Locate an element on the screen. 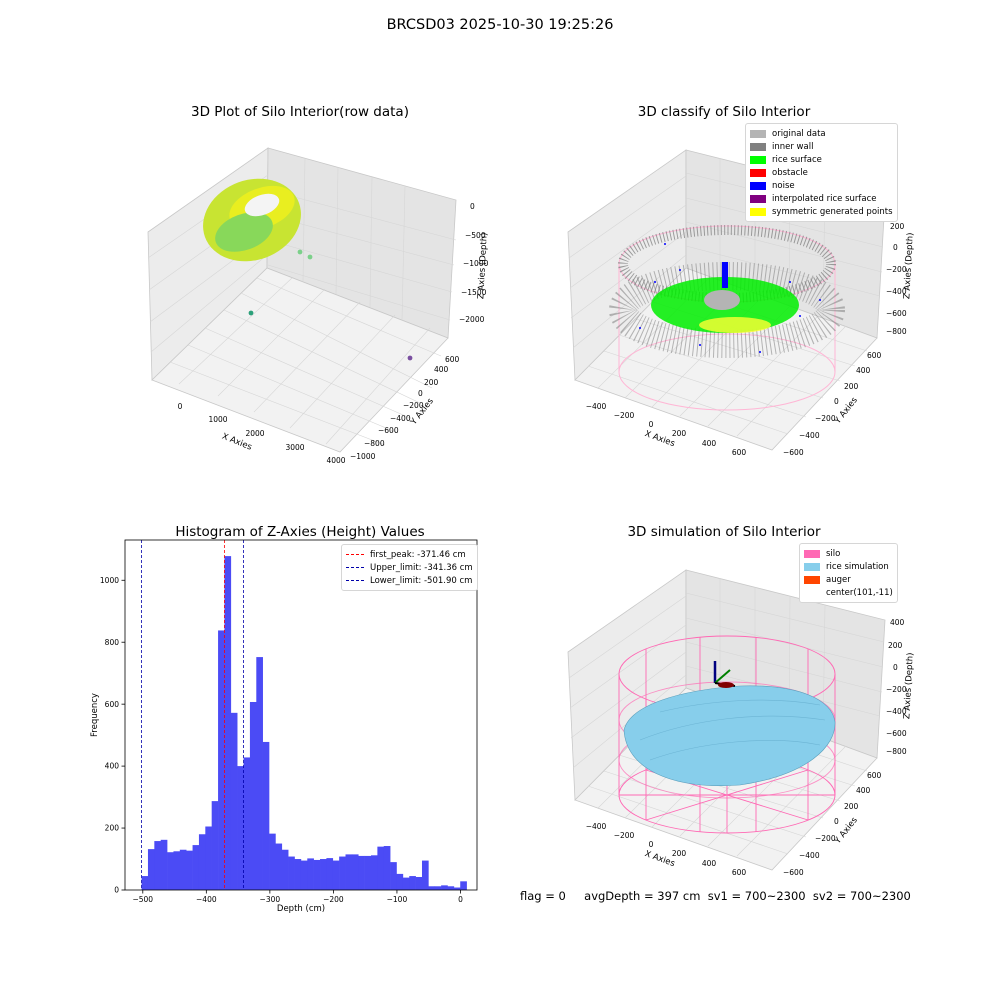 This screenshot has height=1000, width=1000. legend-label: Upper_limit: -341.36 cm is located at coordinates (421, 567).